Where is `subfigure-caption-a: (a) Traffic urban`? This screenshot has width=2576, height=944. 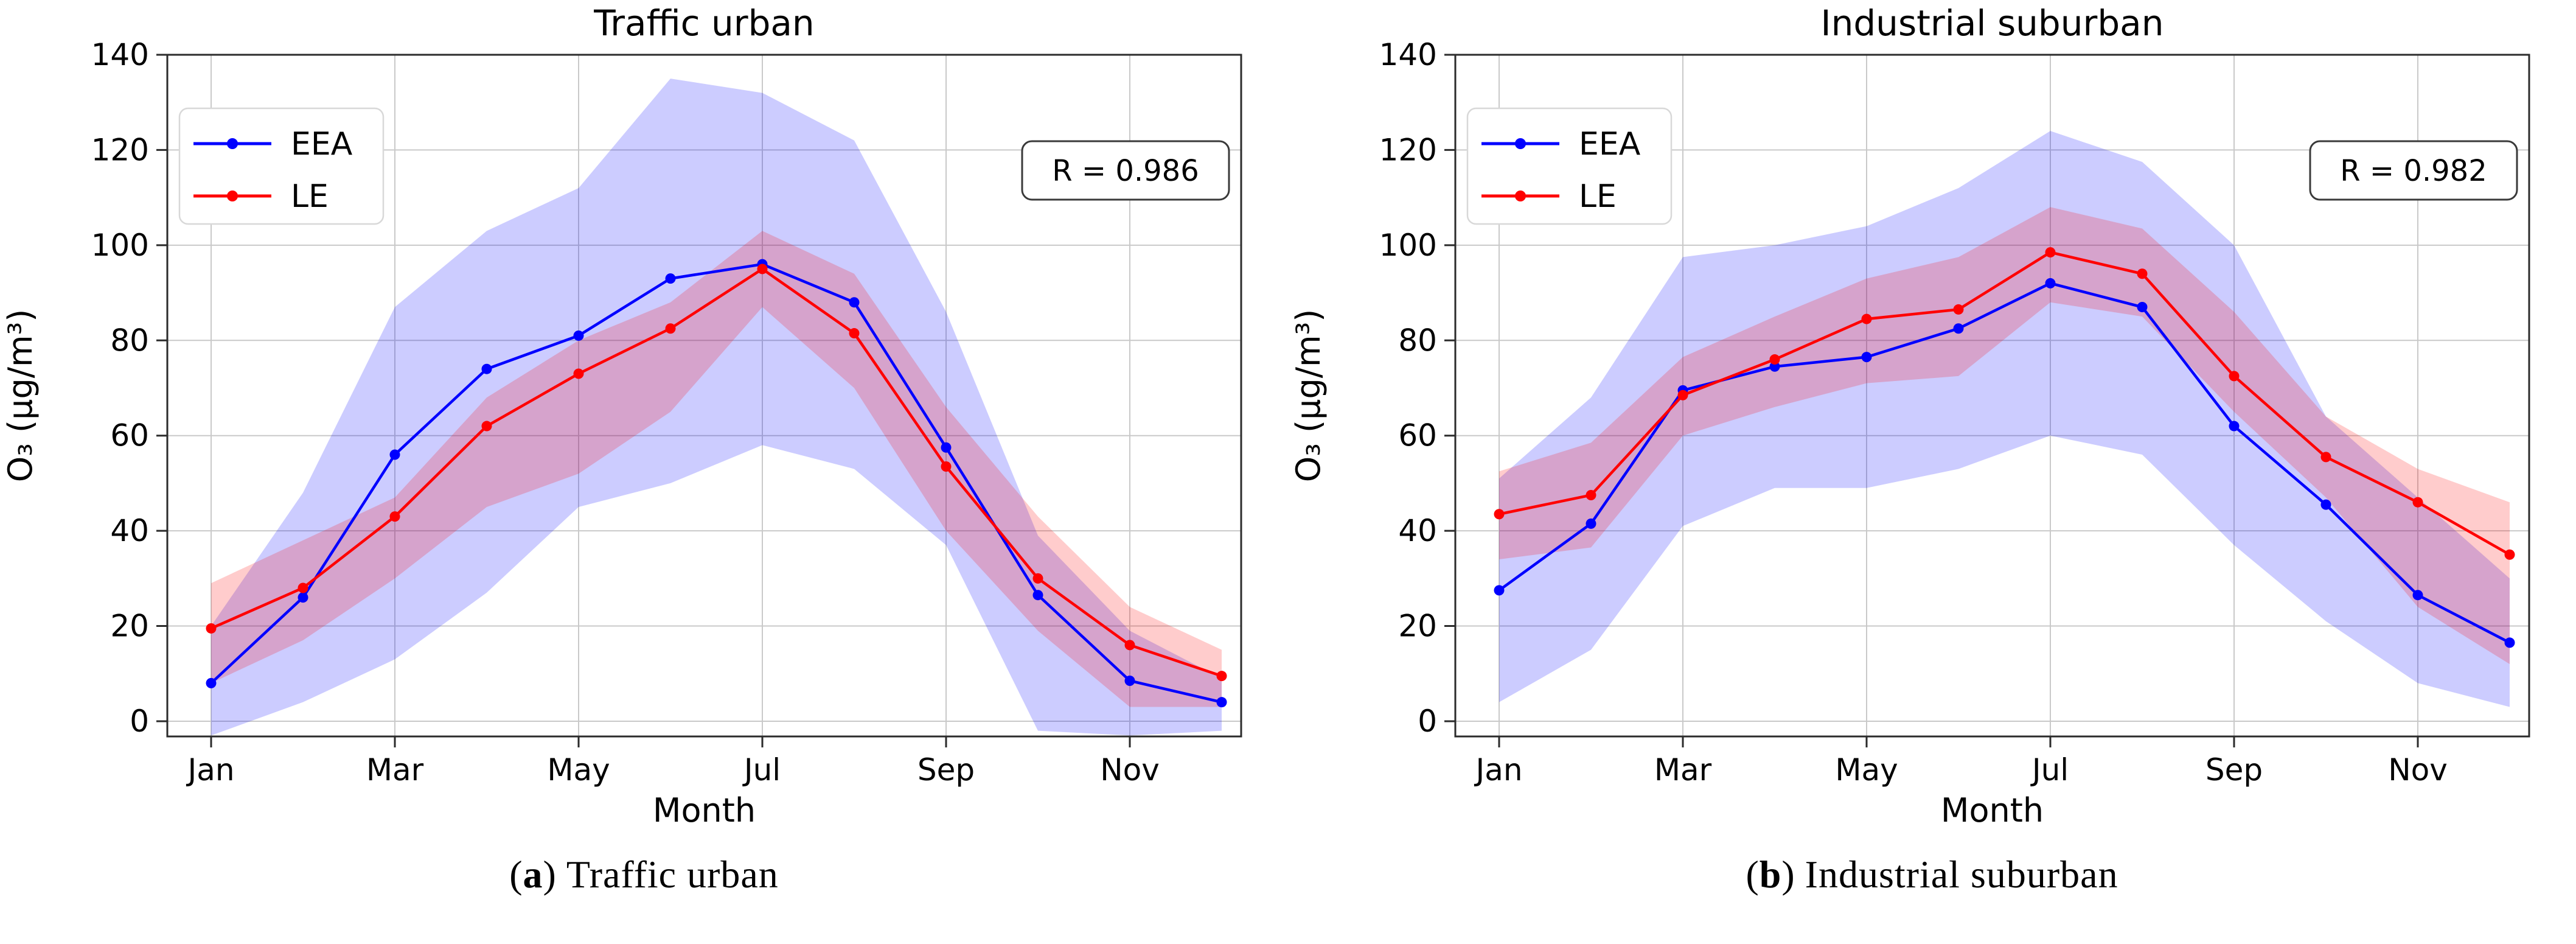 subfigure-caption-a: (a) Traffic urban is located at coordinates (644, 874).